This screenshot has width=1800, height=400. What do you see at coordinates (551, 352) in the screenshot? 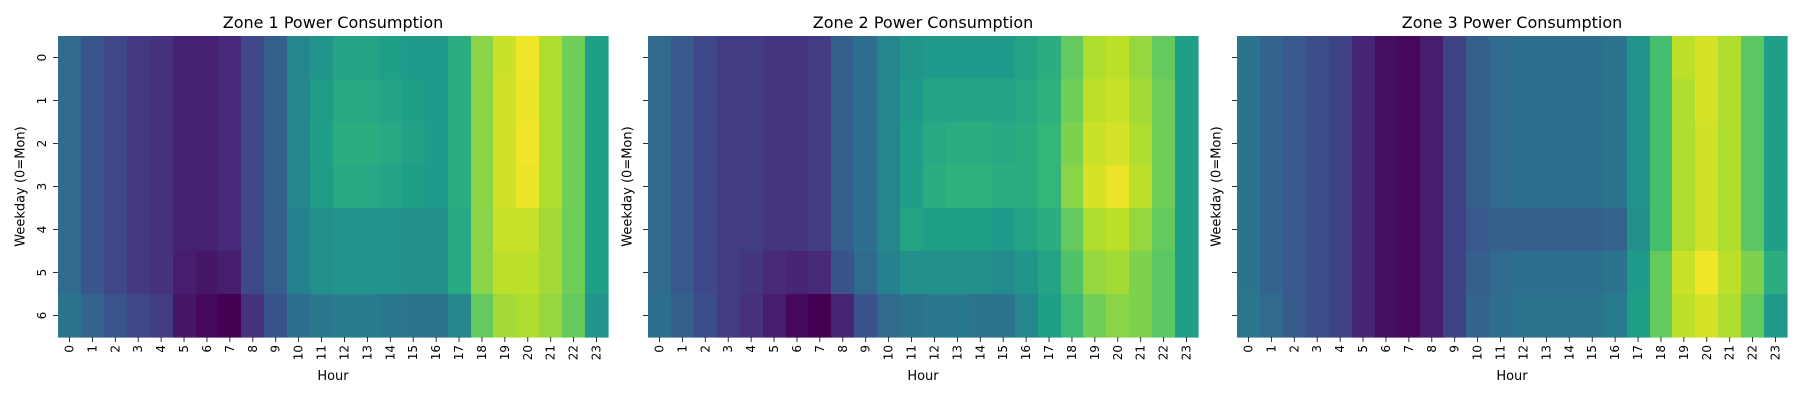
I see `x-tick-label: 21` at bounding box center [551, 352].